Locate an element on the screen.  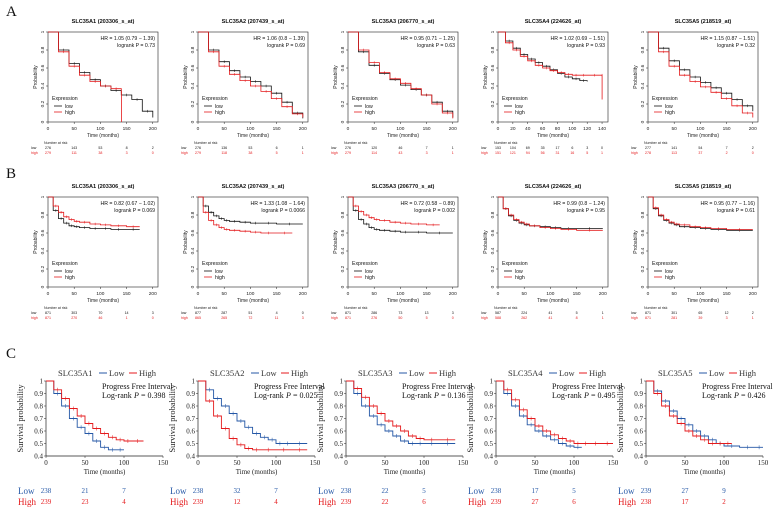
risk-low-count: 239 is located at coordinates (646, 491).